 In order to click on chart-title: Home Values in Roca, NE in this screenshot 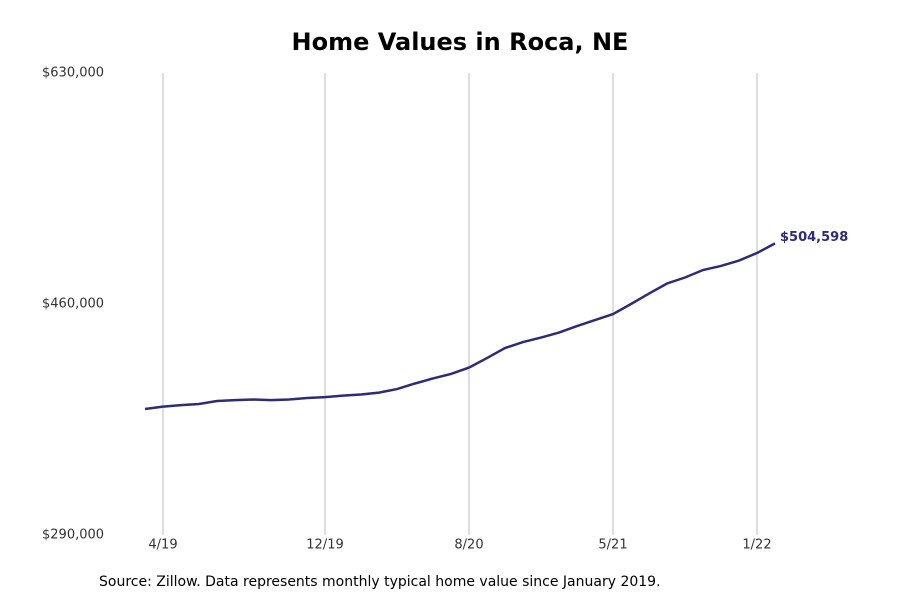, I will do `click(460, 42)`.